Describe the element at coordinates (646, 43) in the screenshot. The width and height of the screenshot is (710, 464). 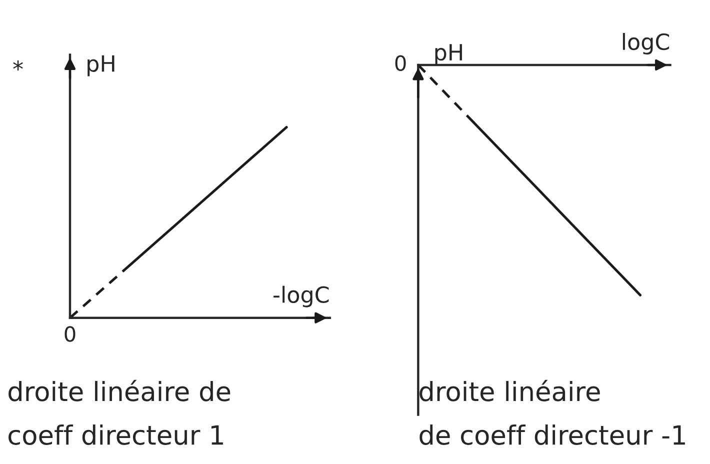
I see `x-axis-title: logC` at that location.